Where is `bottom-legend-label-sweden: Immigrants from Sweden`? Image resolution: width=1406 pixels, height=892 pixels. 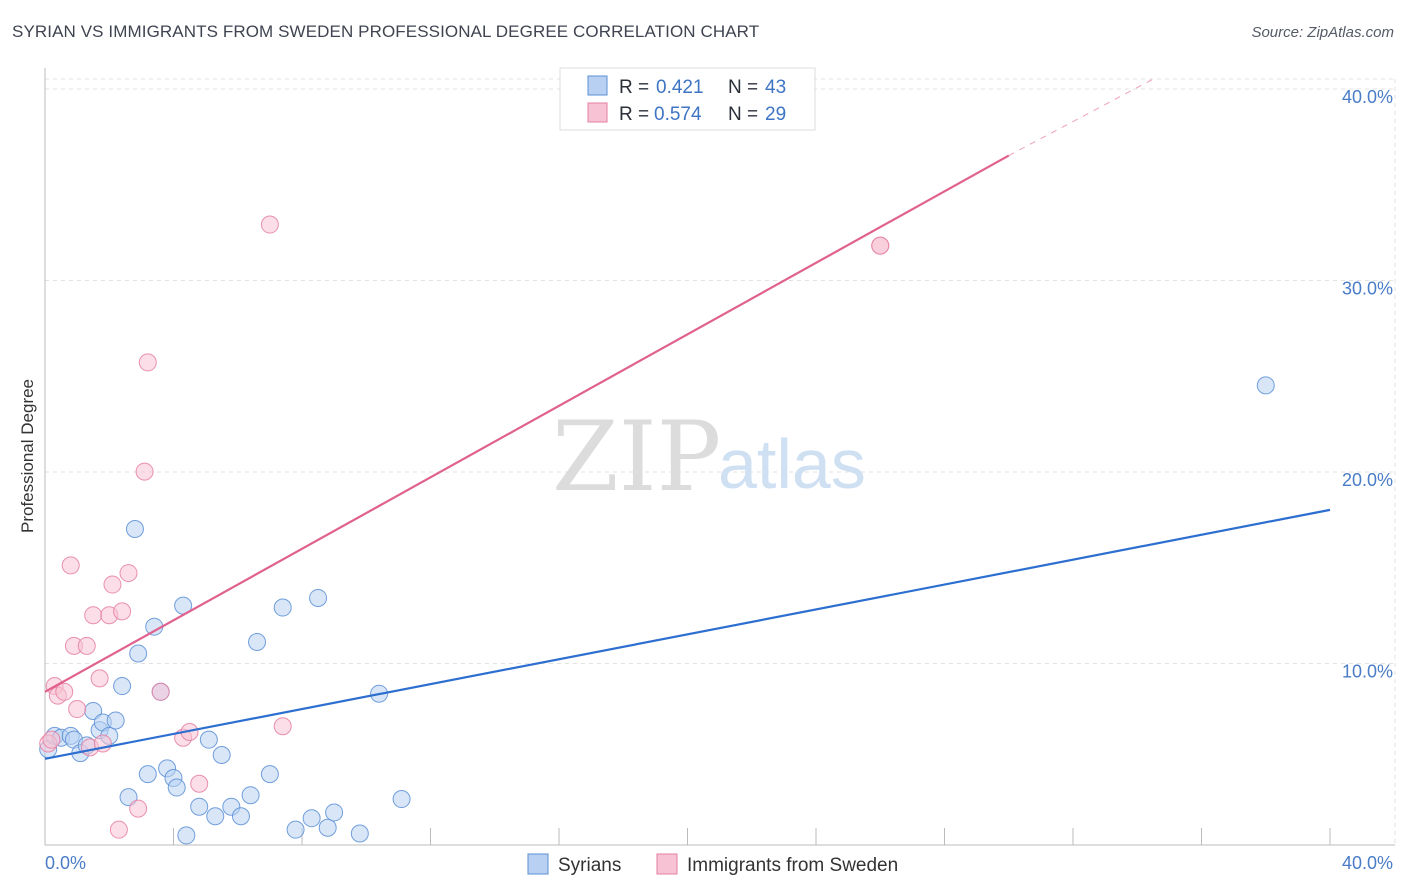 bottom-legend-label-sweden: Immigrants from Sweden is located at coordinates (792, 865).